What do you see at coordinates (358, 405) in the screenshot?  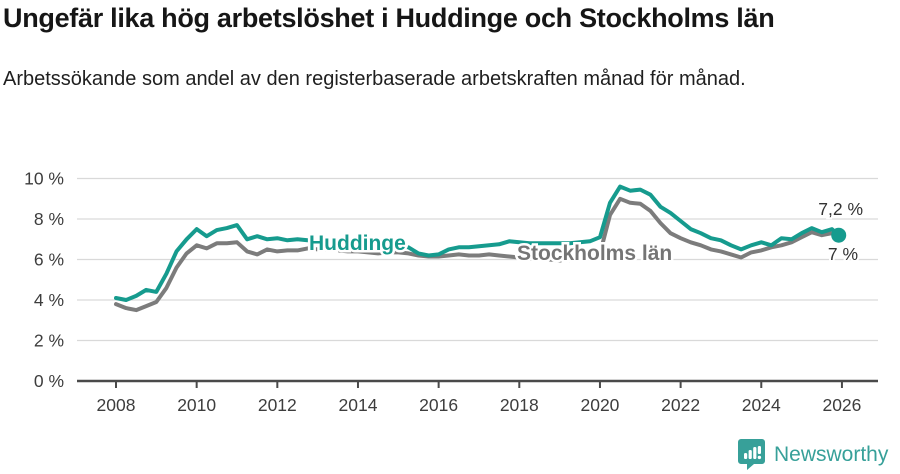 I see `x-tick-label: 2014` at bounding box center [358, 405].